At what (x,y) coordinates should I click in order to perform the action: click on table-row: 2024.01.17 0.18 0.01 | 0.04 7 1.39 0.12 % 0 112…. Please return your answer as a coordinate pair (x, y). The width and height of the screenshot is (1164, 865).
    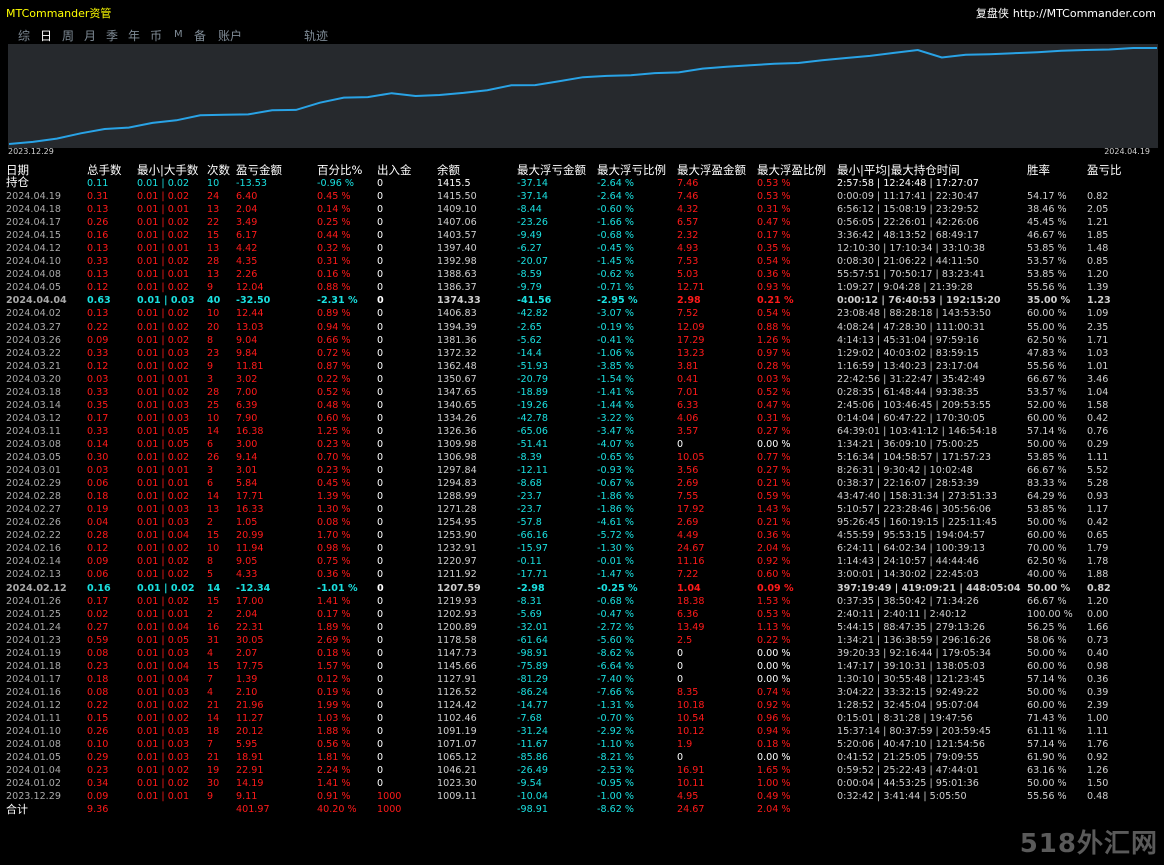
    Looking at the image, I should click on (582, 679).